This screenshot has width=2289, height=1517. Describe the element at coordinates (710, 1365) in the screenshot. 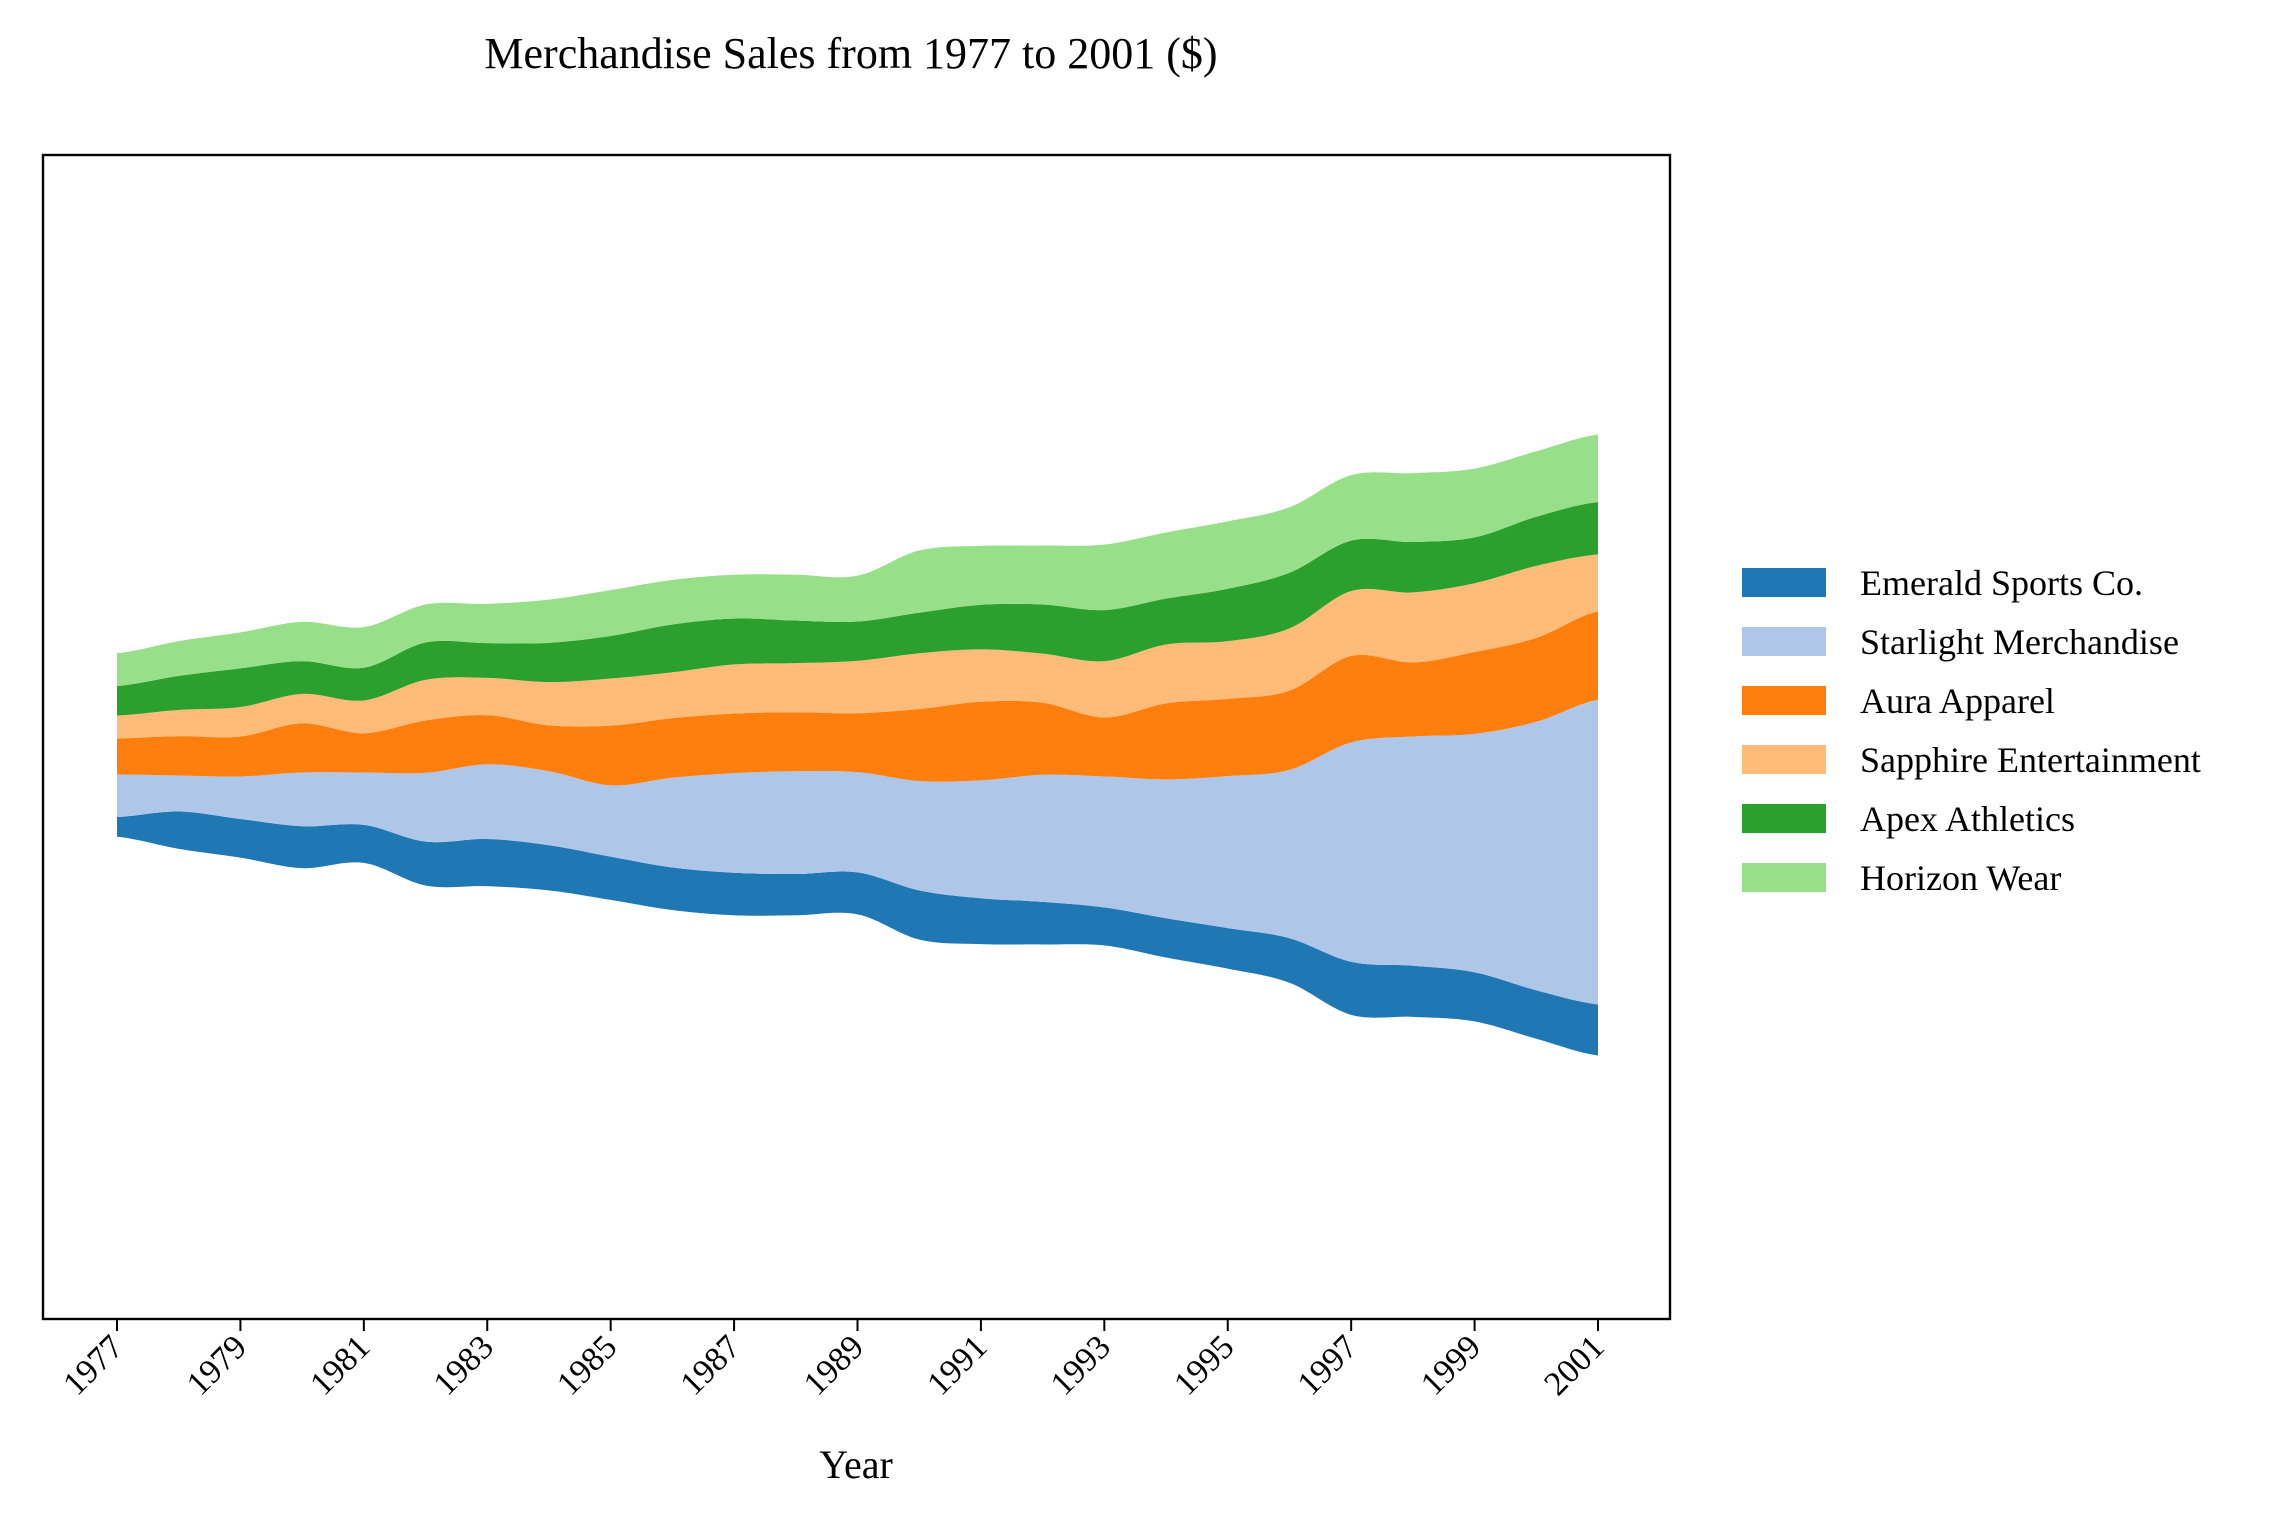

I see `x-tick-label: 1987` at that location.